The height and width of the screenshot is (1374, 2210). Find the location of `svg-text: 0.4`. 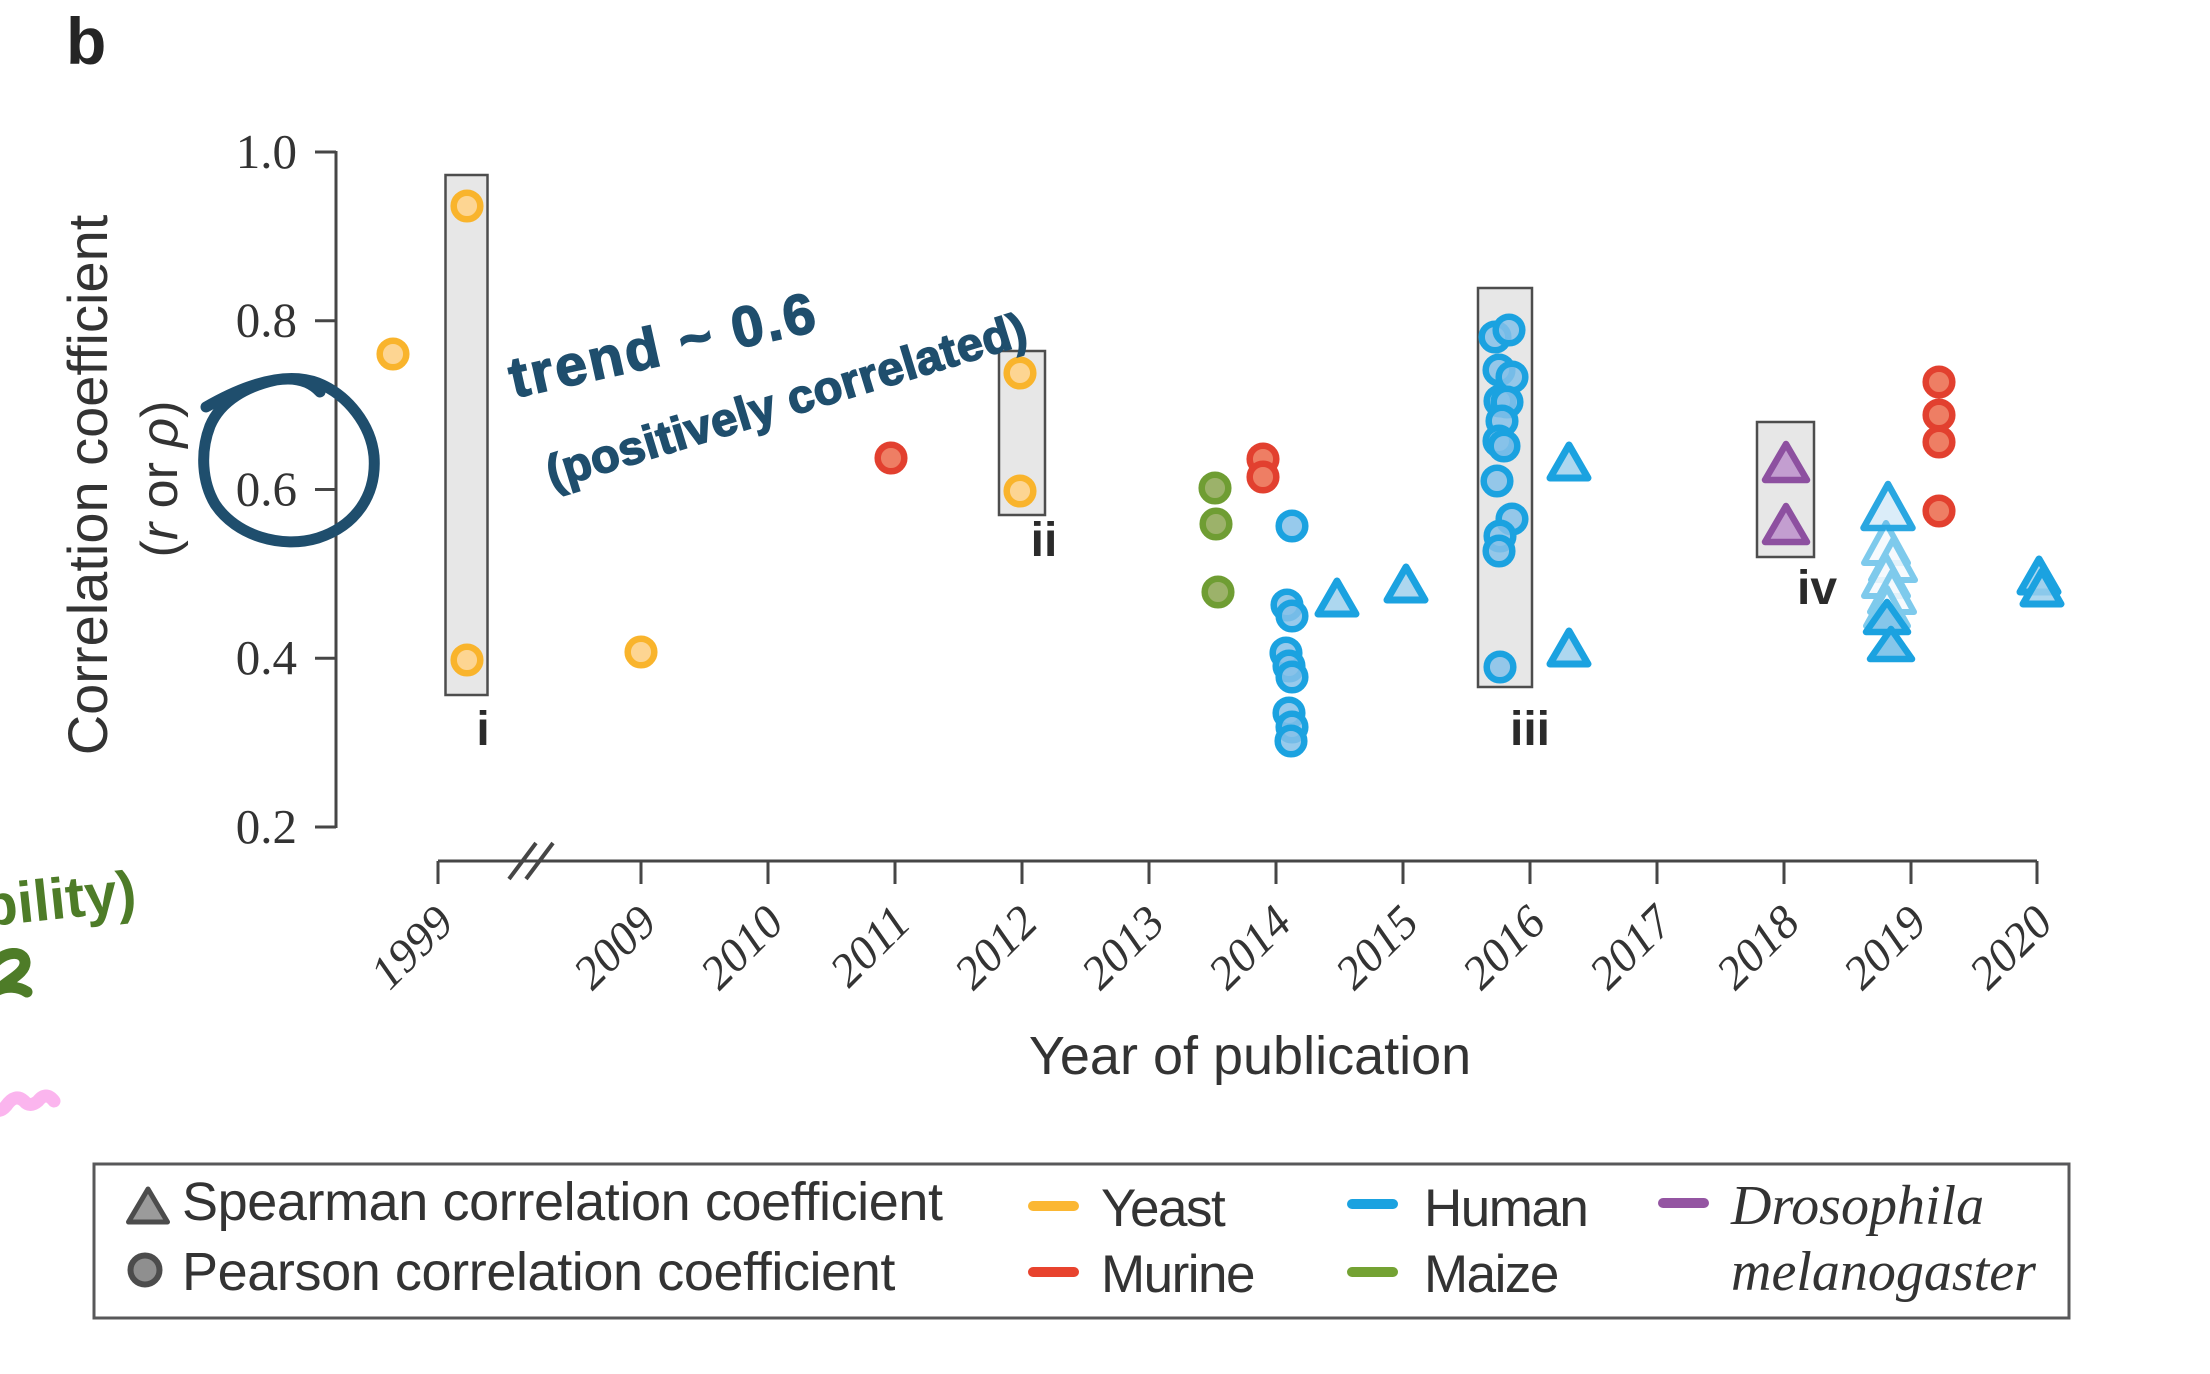

svg-text: 0.4 is located at coordinates (266, 657).